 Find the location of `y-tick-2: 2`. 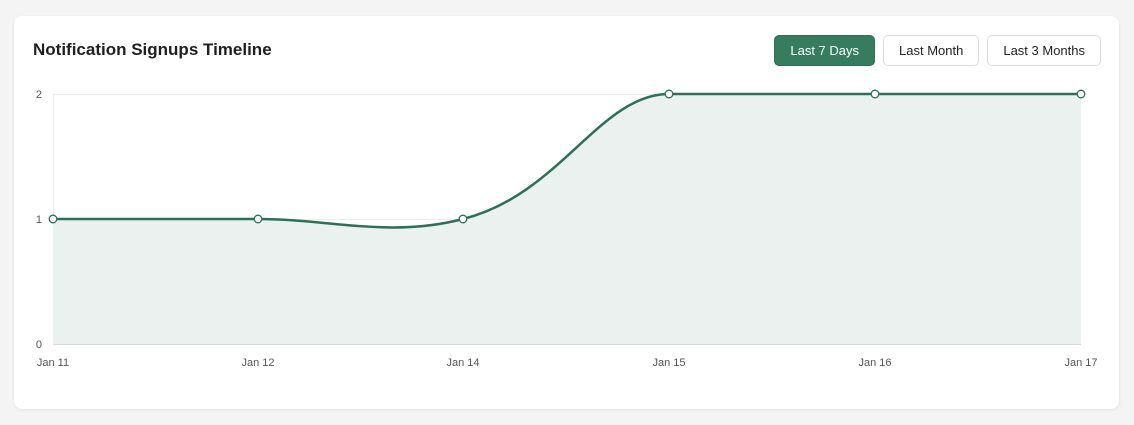

y-tick-2: 2 is located at coordinates (39, 95).